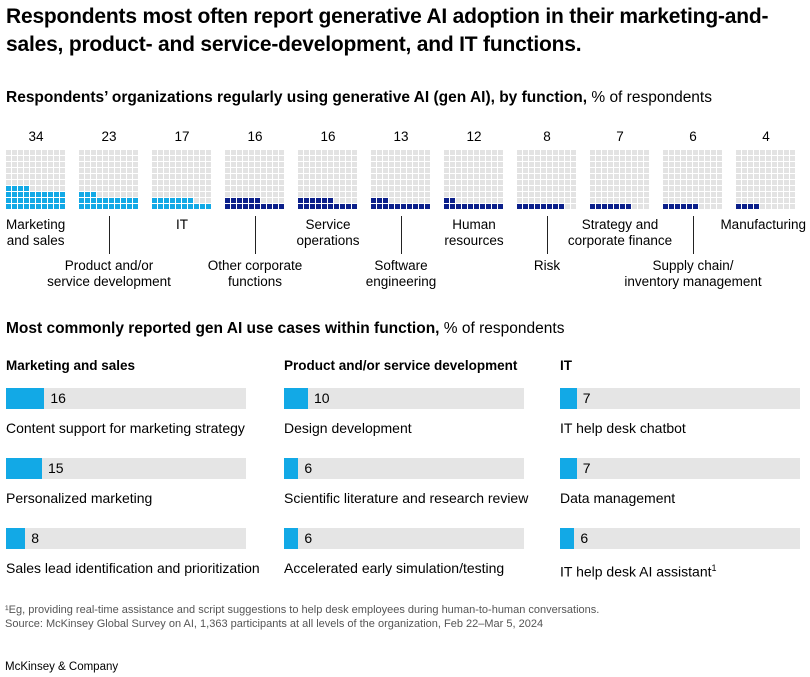 The width and height of the screenshot is (810, 677). Describe the element at coordinates (255, 273) in the screenshot. I see `function-label: Other corporate functions` at that location.